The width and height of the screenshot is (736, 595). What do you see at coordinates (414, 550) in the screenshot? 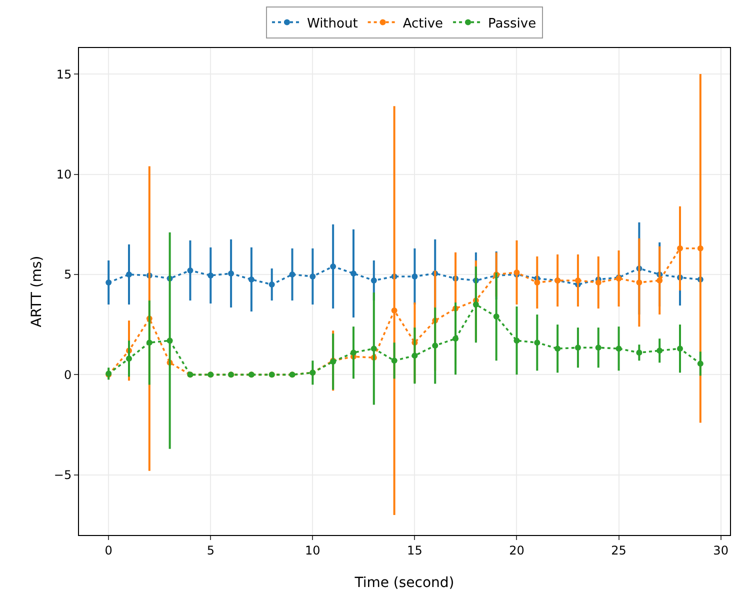
I see `x-tick-label: 15` at bounding box center [414, 550].